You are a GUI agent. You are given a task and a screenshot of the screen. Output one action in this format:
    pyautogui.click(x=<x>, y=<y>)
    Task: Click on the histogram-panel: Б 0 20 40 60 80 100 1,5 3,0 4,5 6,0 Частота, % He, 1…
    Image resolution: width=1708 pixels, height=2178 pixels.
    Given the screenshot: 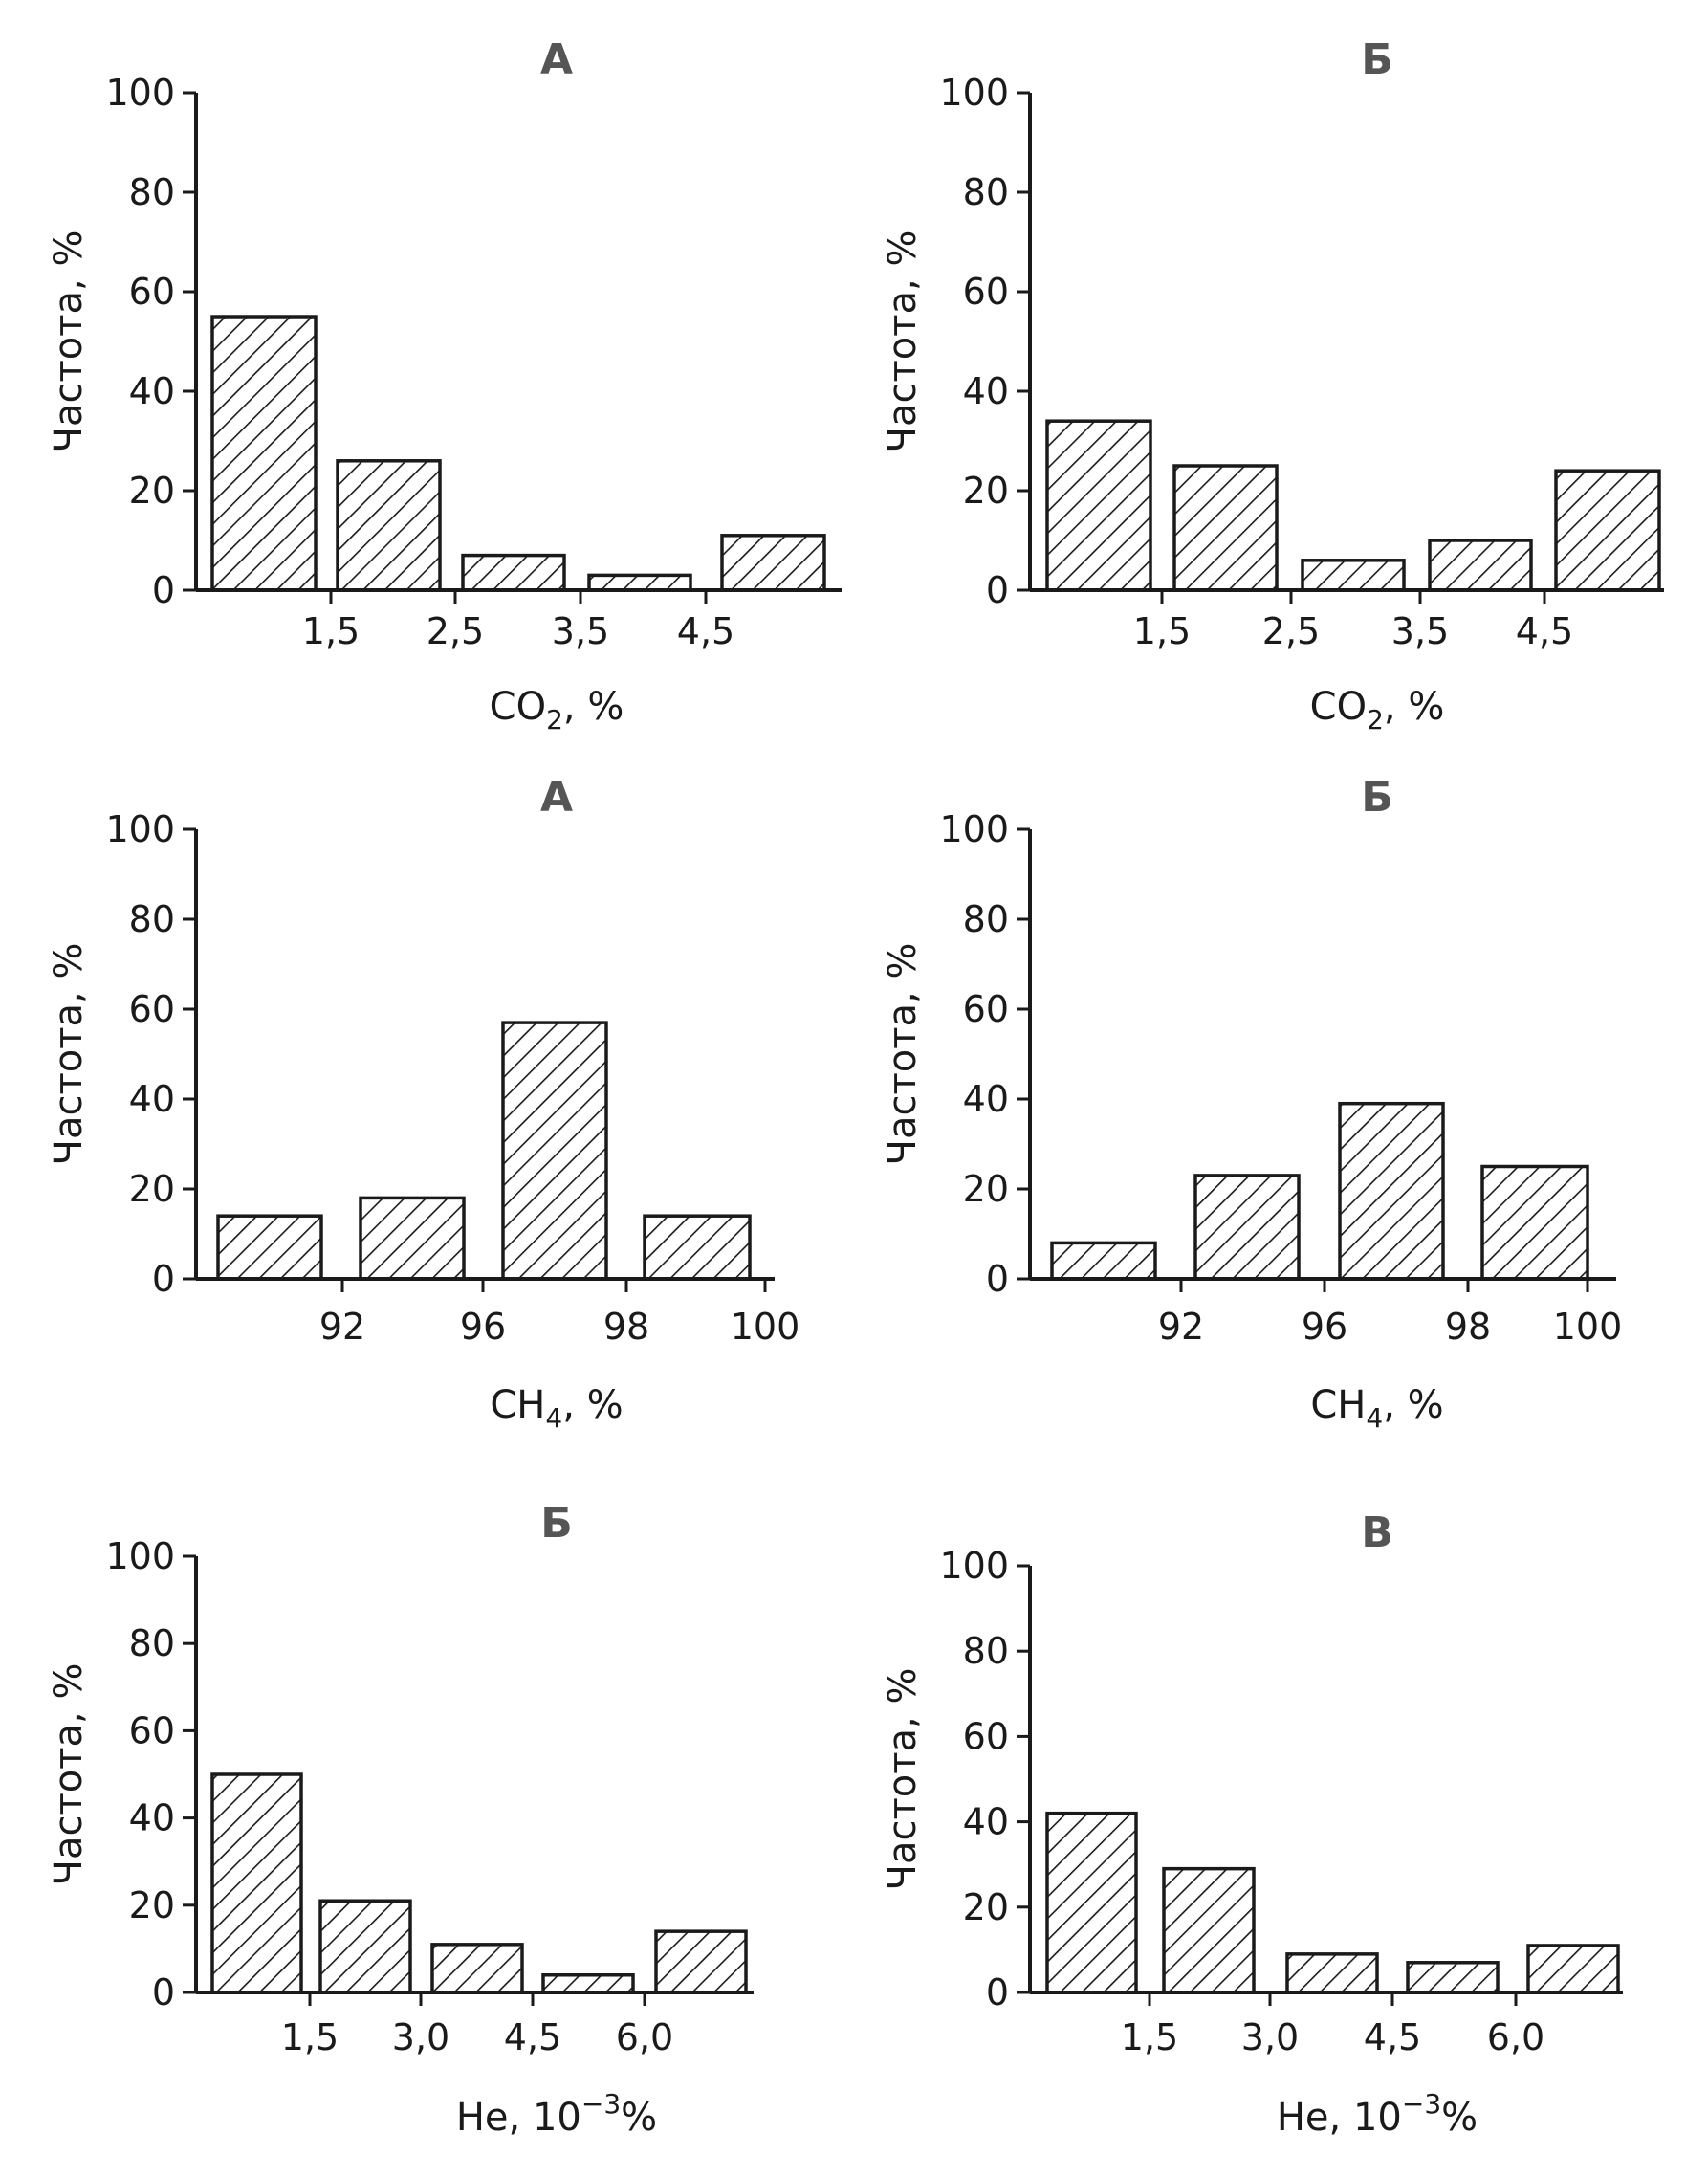 What is the action you would take?
    pyautogui.click(x=400, y=1819)
    